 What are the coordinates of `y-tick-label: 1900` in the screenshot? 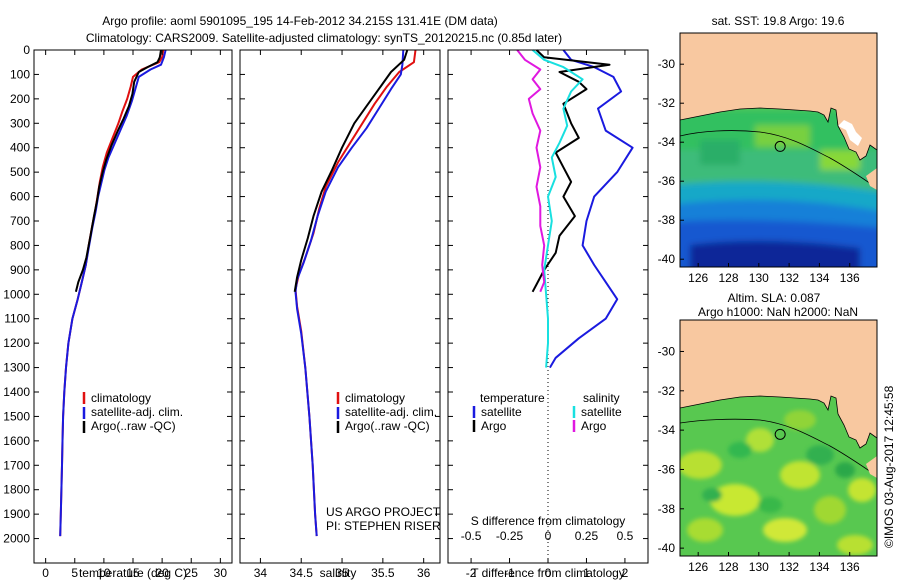 It's located at (16, 514).